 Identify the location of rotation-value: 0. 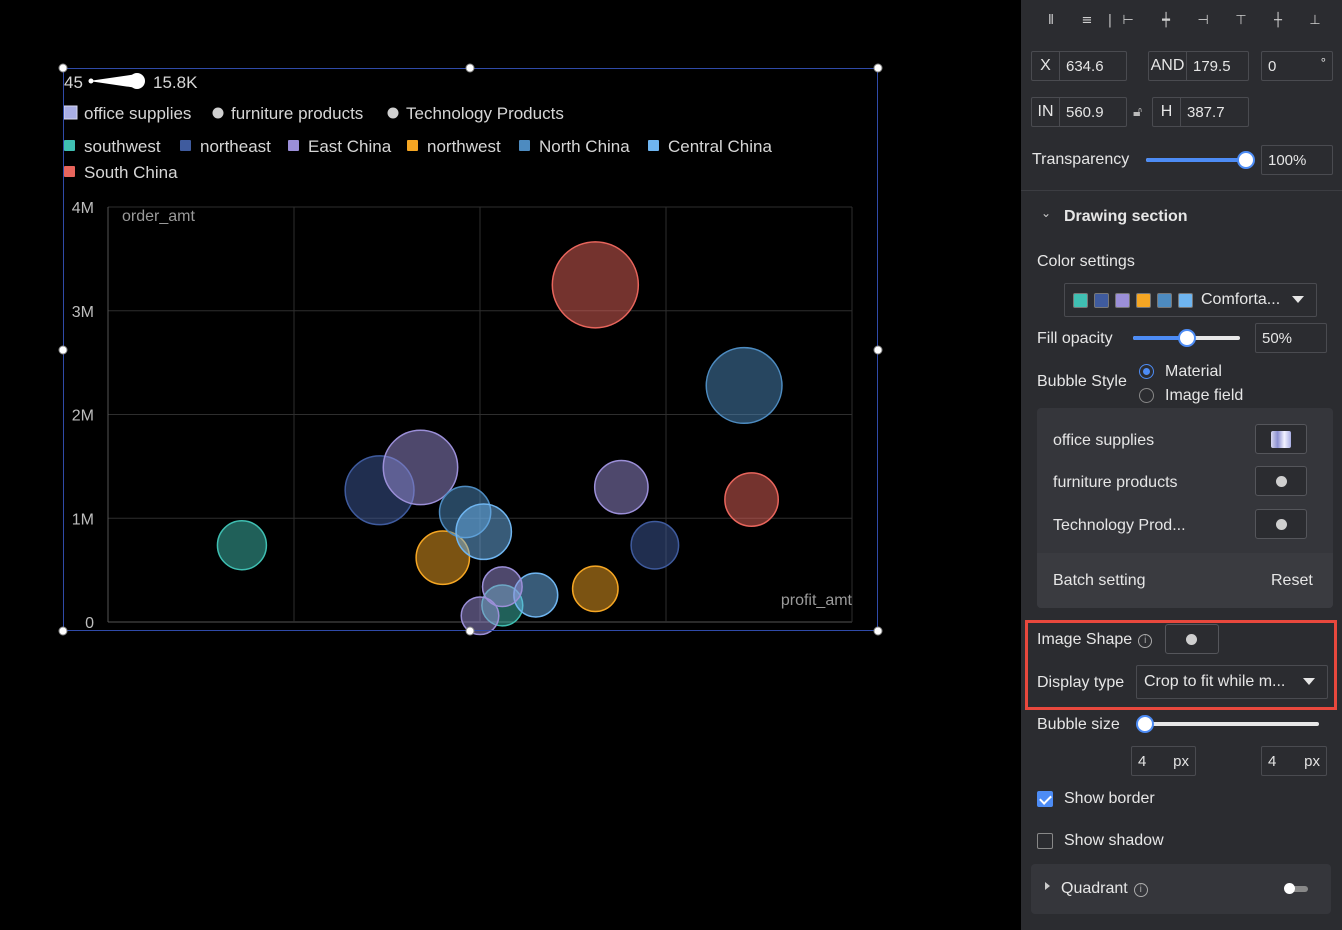
(1272, 66).